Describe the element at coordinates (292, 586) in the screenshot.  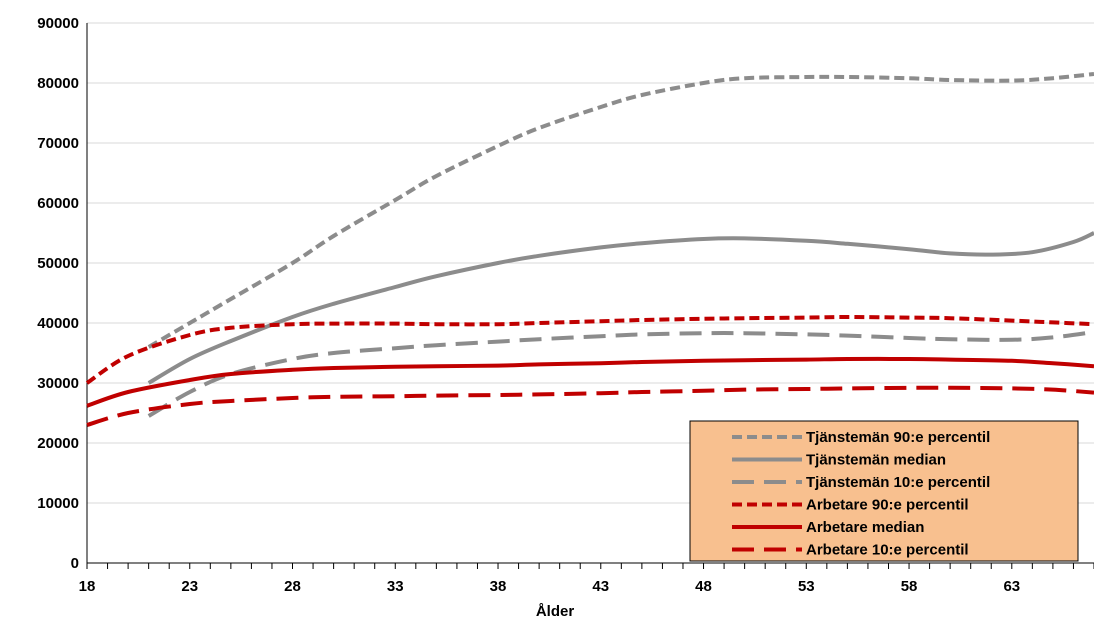
I see `x-tick-label: 28` at that location.